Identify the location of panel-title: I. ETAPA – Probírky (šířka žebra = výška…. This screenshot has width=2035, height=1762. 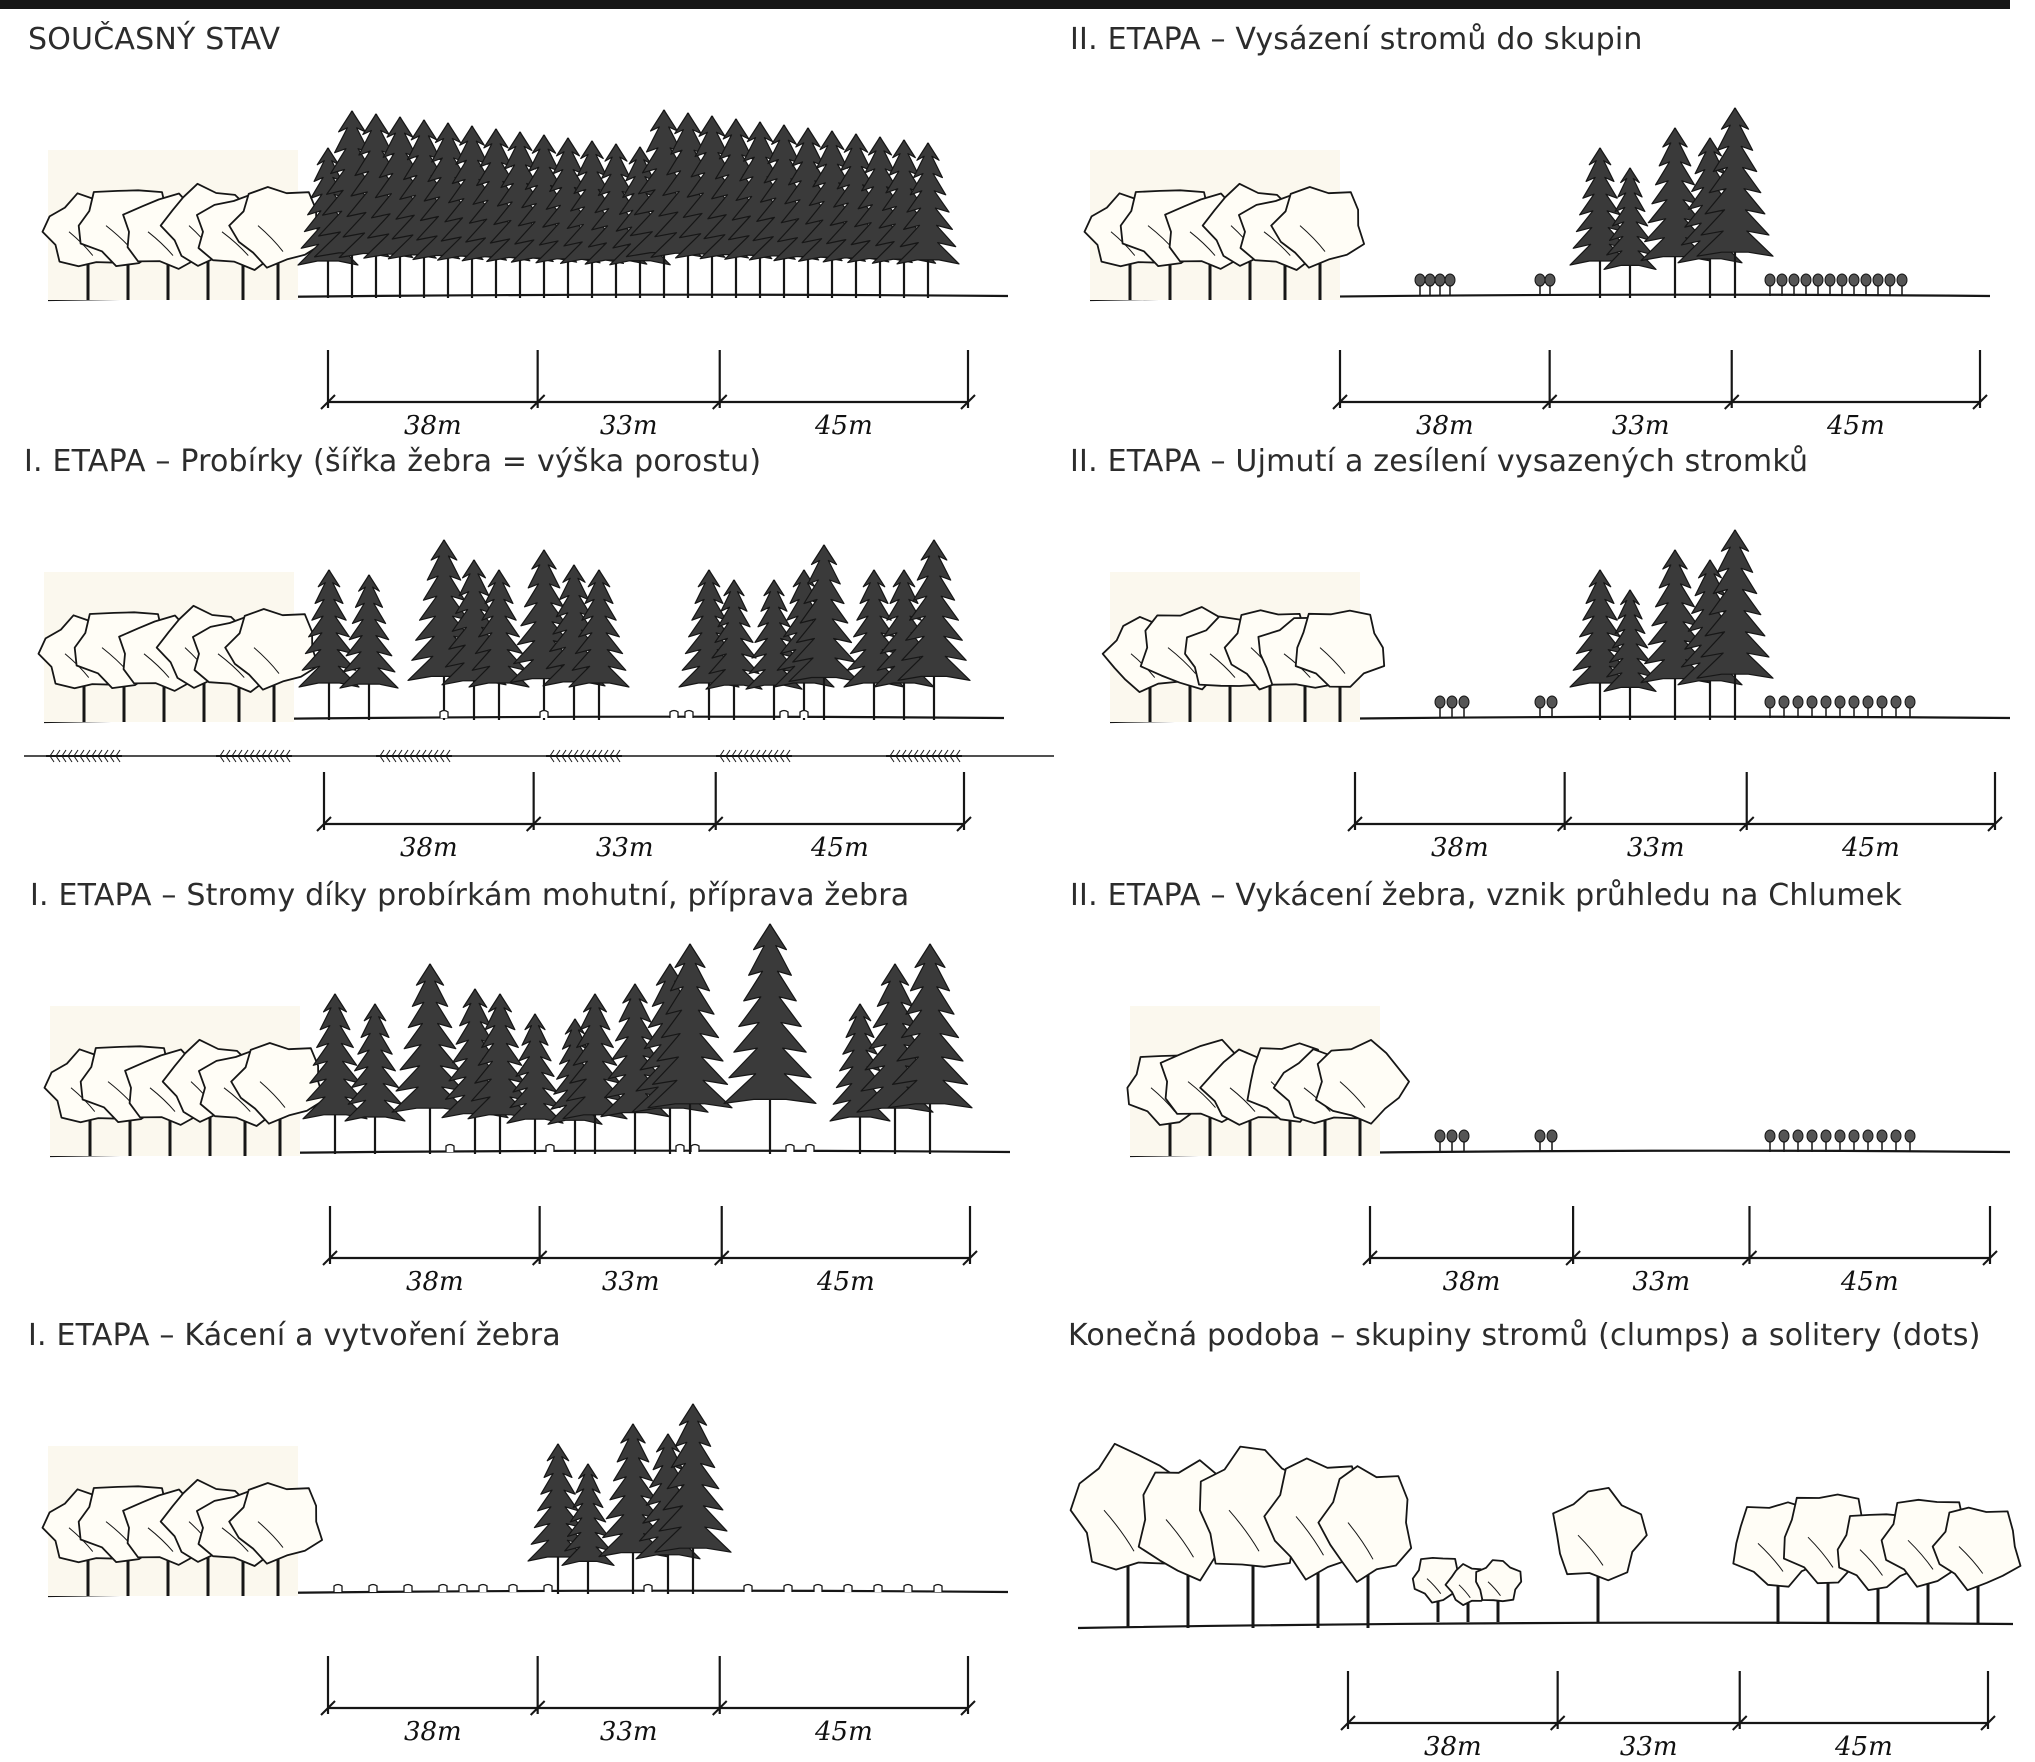
(393, 461).